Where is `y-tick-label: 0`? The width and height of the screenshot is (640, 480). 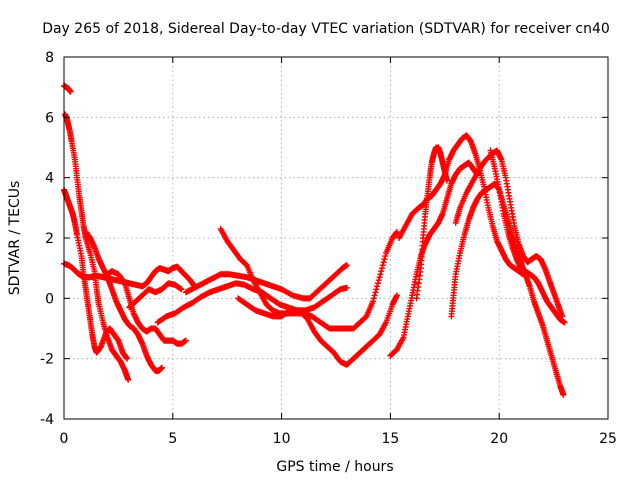 y-tick-label: 0 is located at coordinates (49, 299).